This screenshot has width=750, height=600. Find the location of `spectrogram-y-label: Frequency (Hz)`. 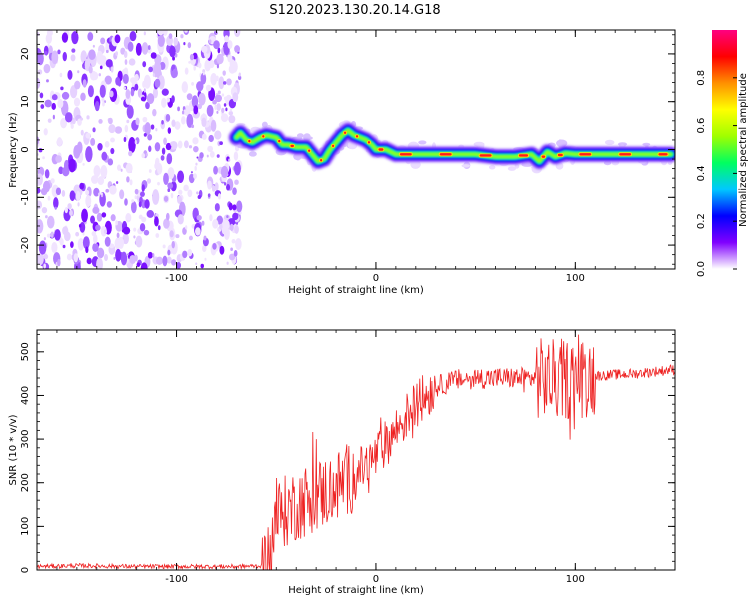

spectrogram-y-label: Frequency (Hz) is located at coordinates (13, 150).